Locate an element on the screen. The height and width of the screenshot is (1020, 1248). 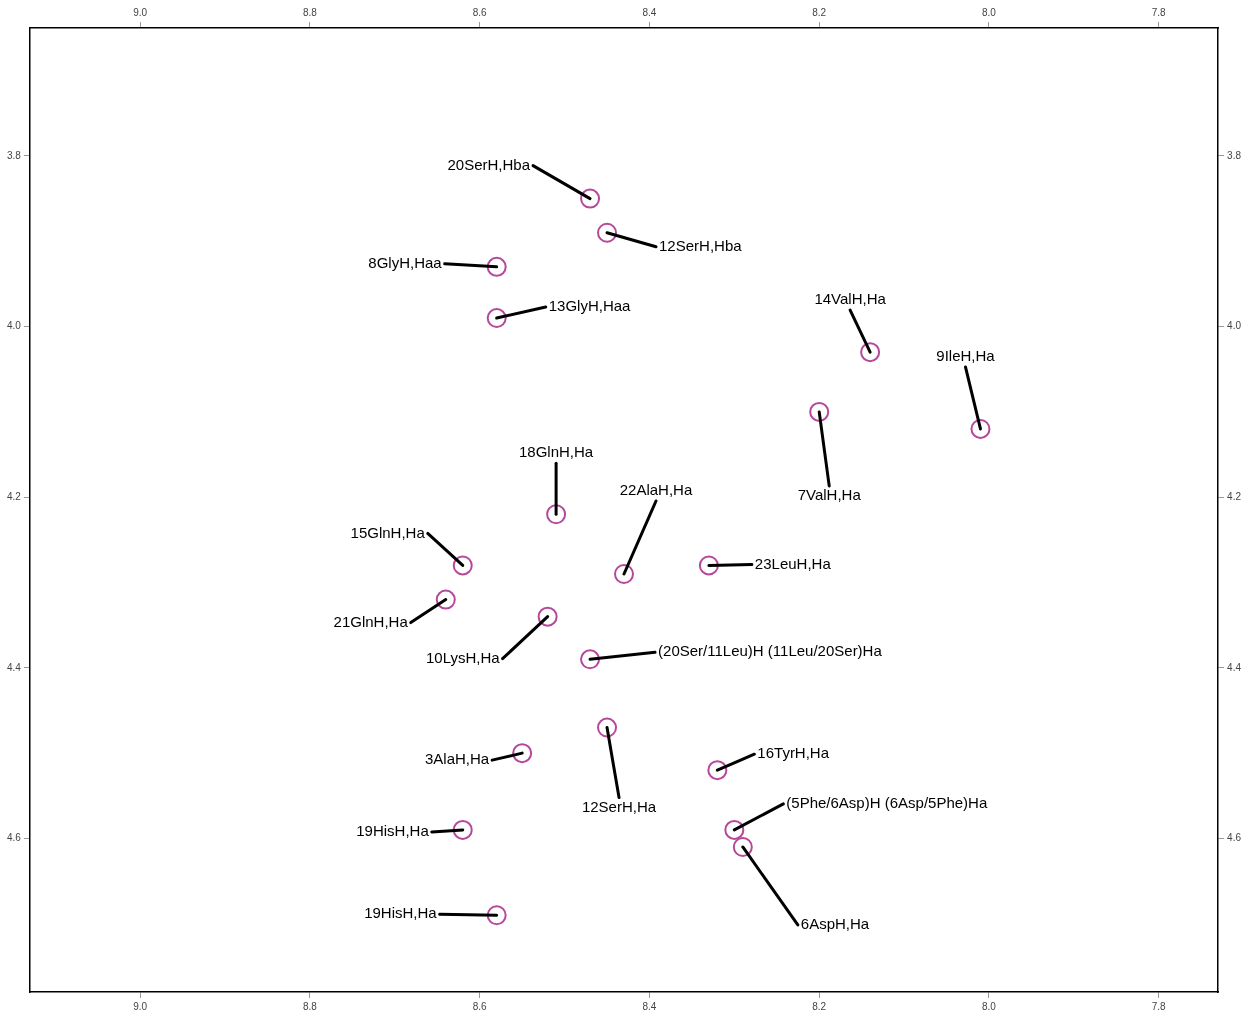
annotation: 16TyrH,Ha is located at coordinates (793, 753).